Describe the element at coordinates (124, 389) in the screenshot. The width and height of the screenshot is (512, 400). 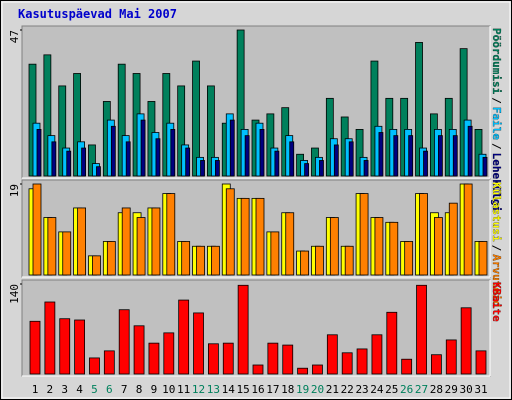
I see `x-tick-label: 7` at that location.